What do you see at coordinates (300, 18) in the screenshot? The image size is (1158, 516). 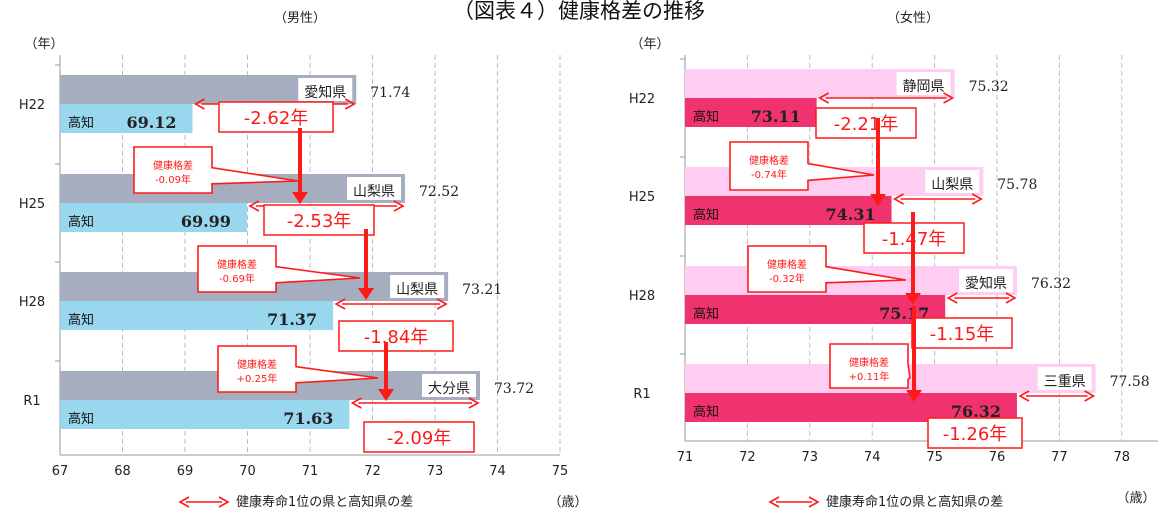 I see `male-panel-label: （男性）` at bounding box center [300, 18].